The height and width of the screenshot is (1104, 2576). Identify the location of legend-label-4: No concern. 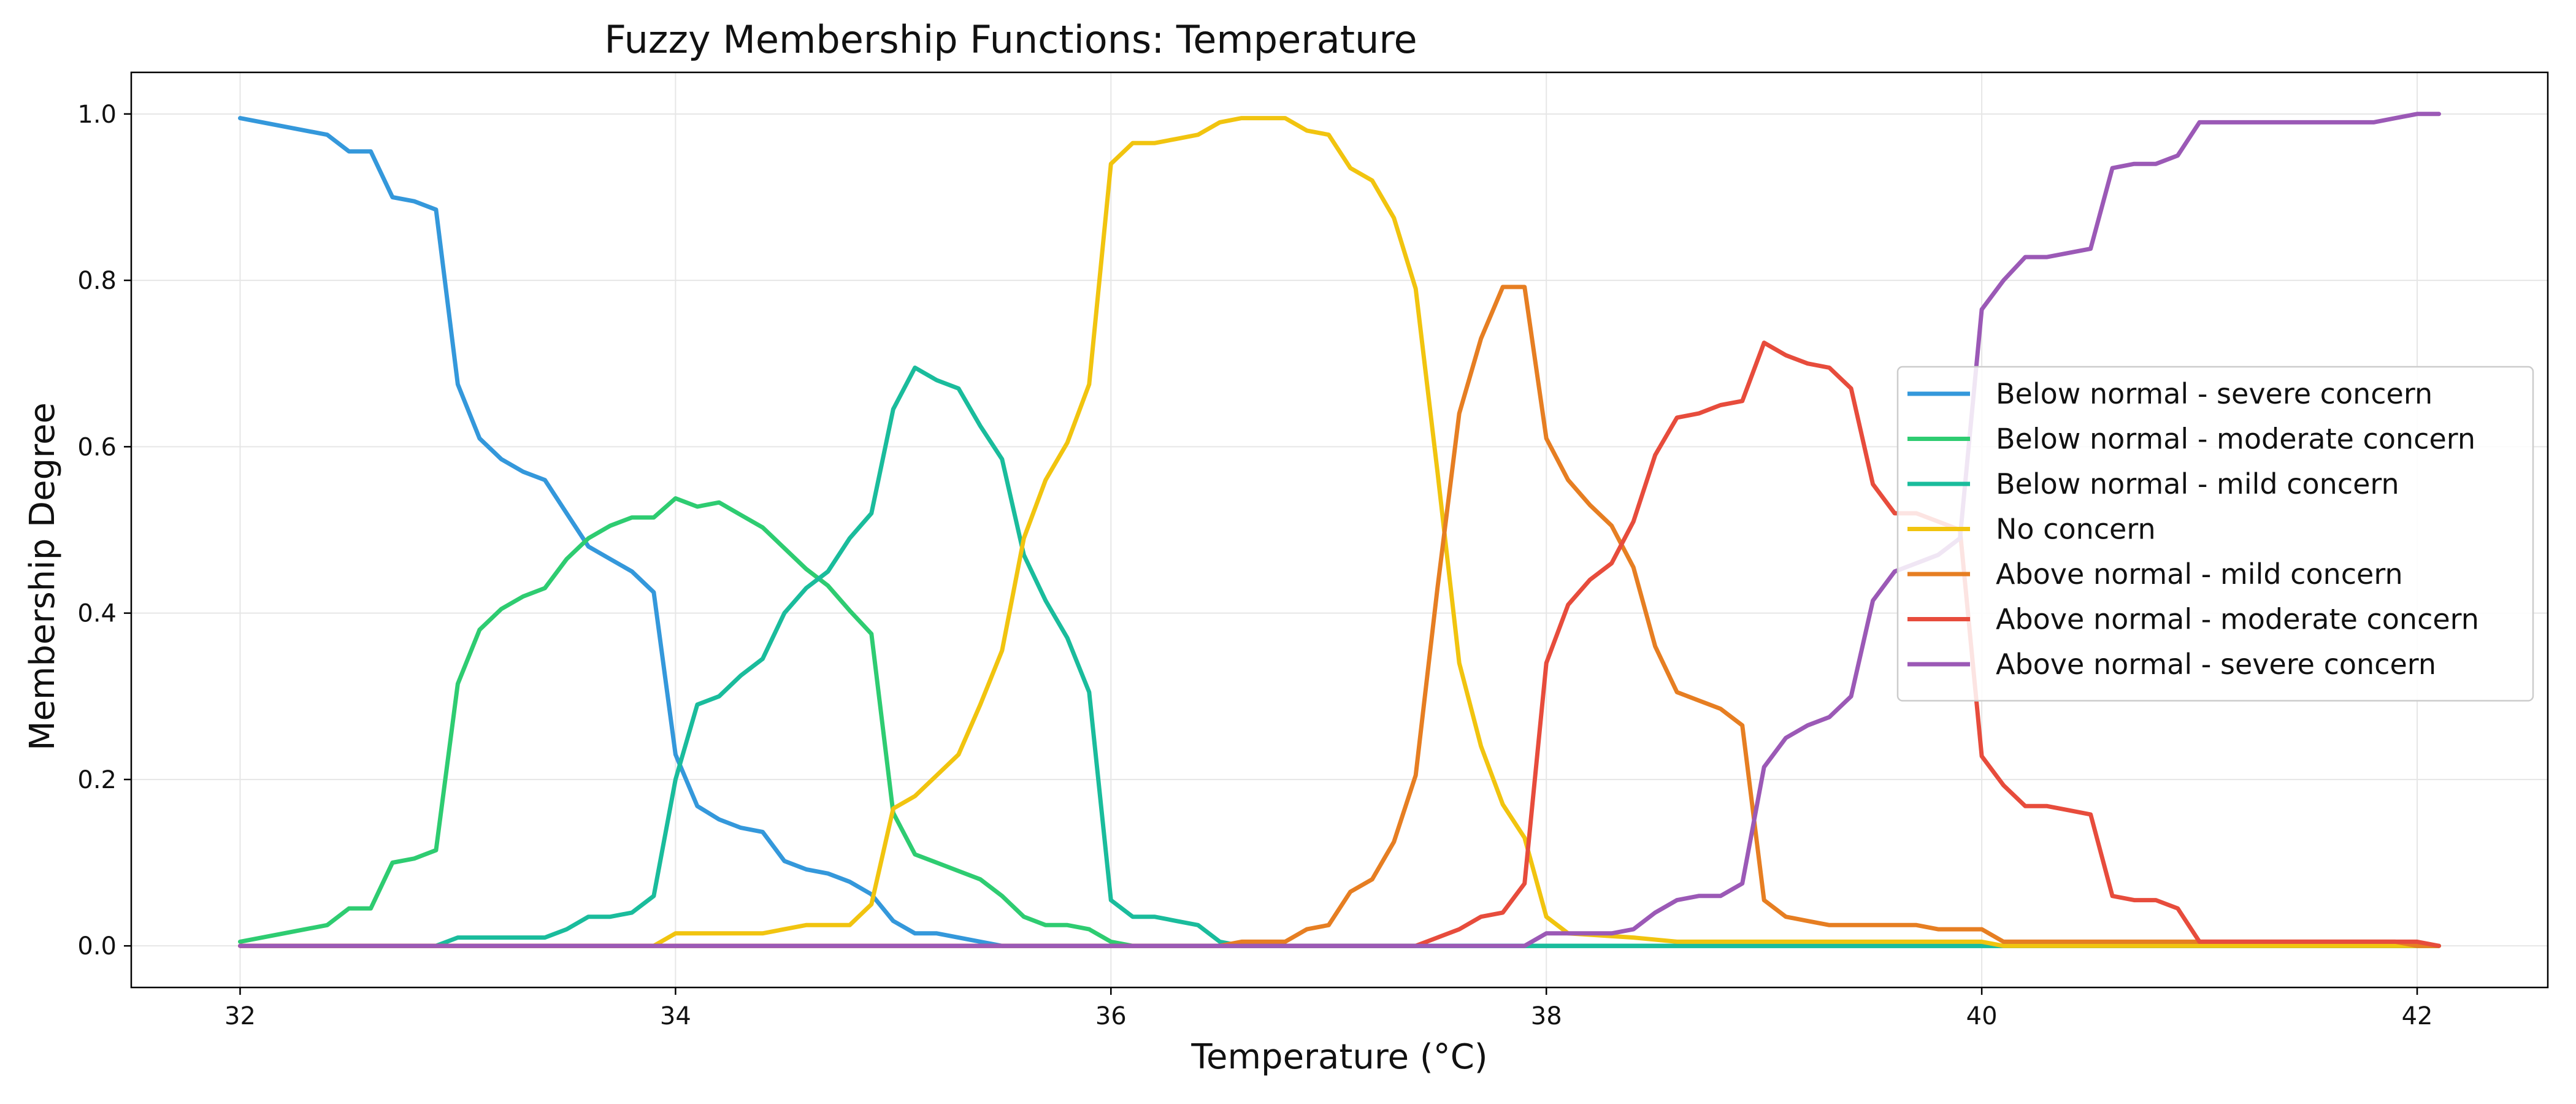
(2076, 529).